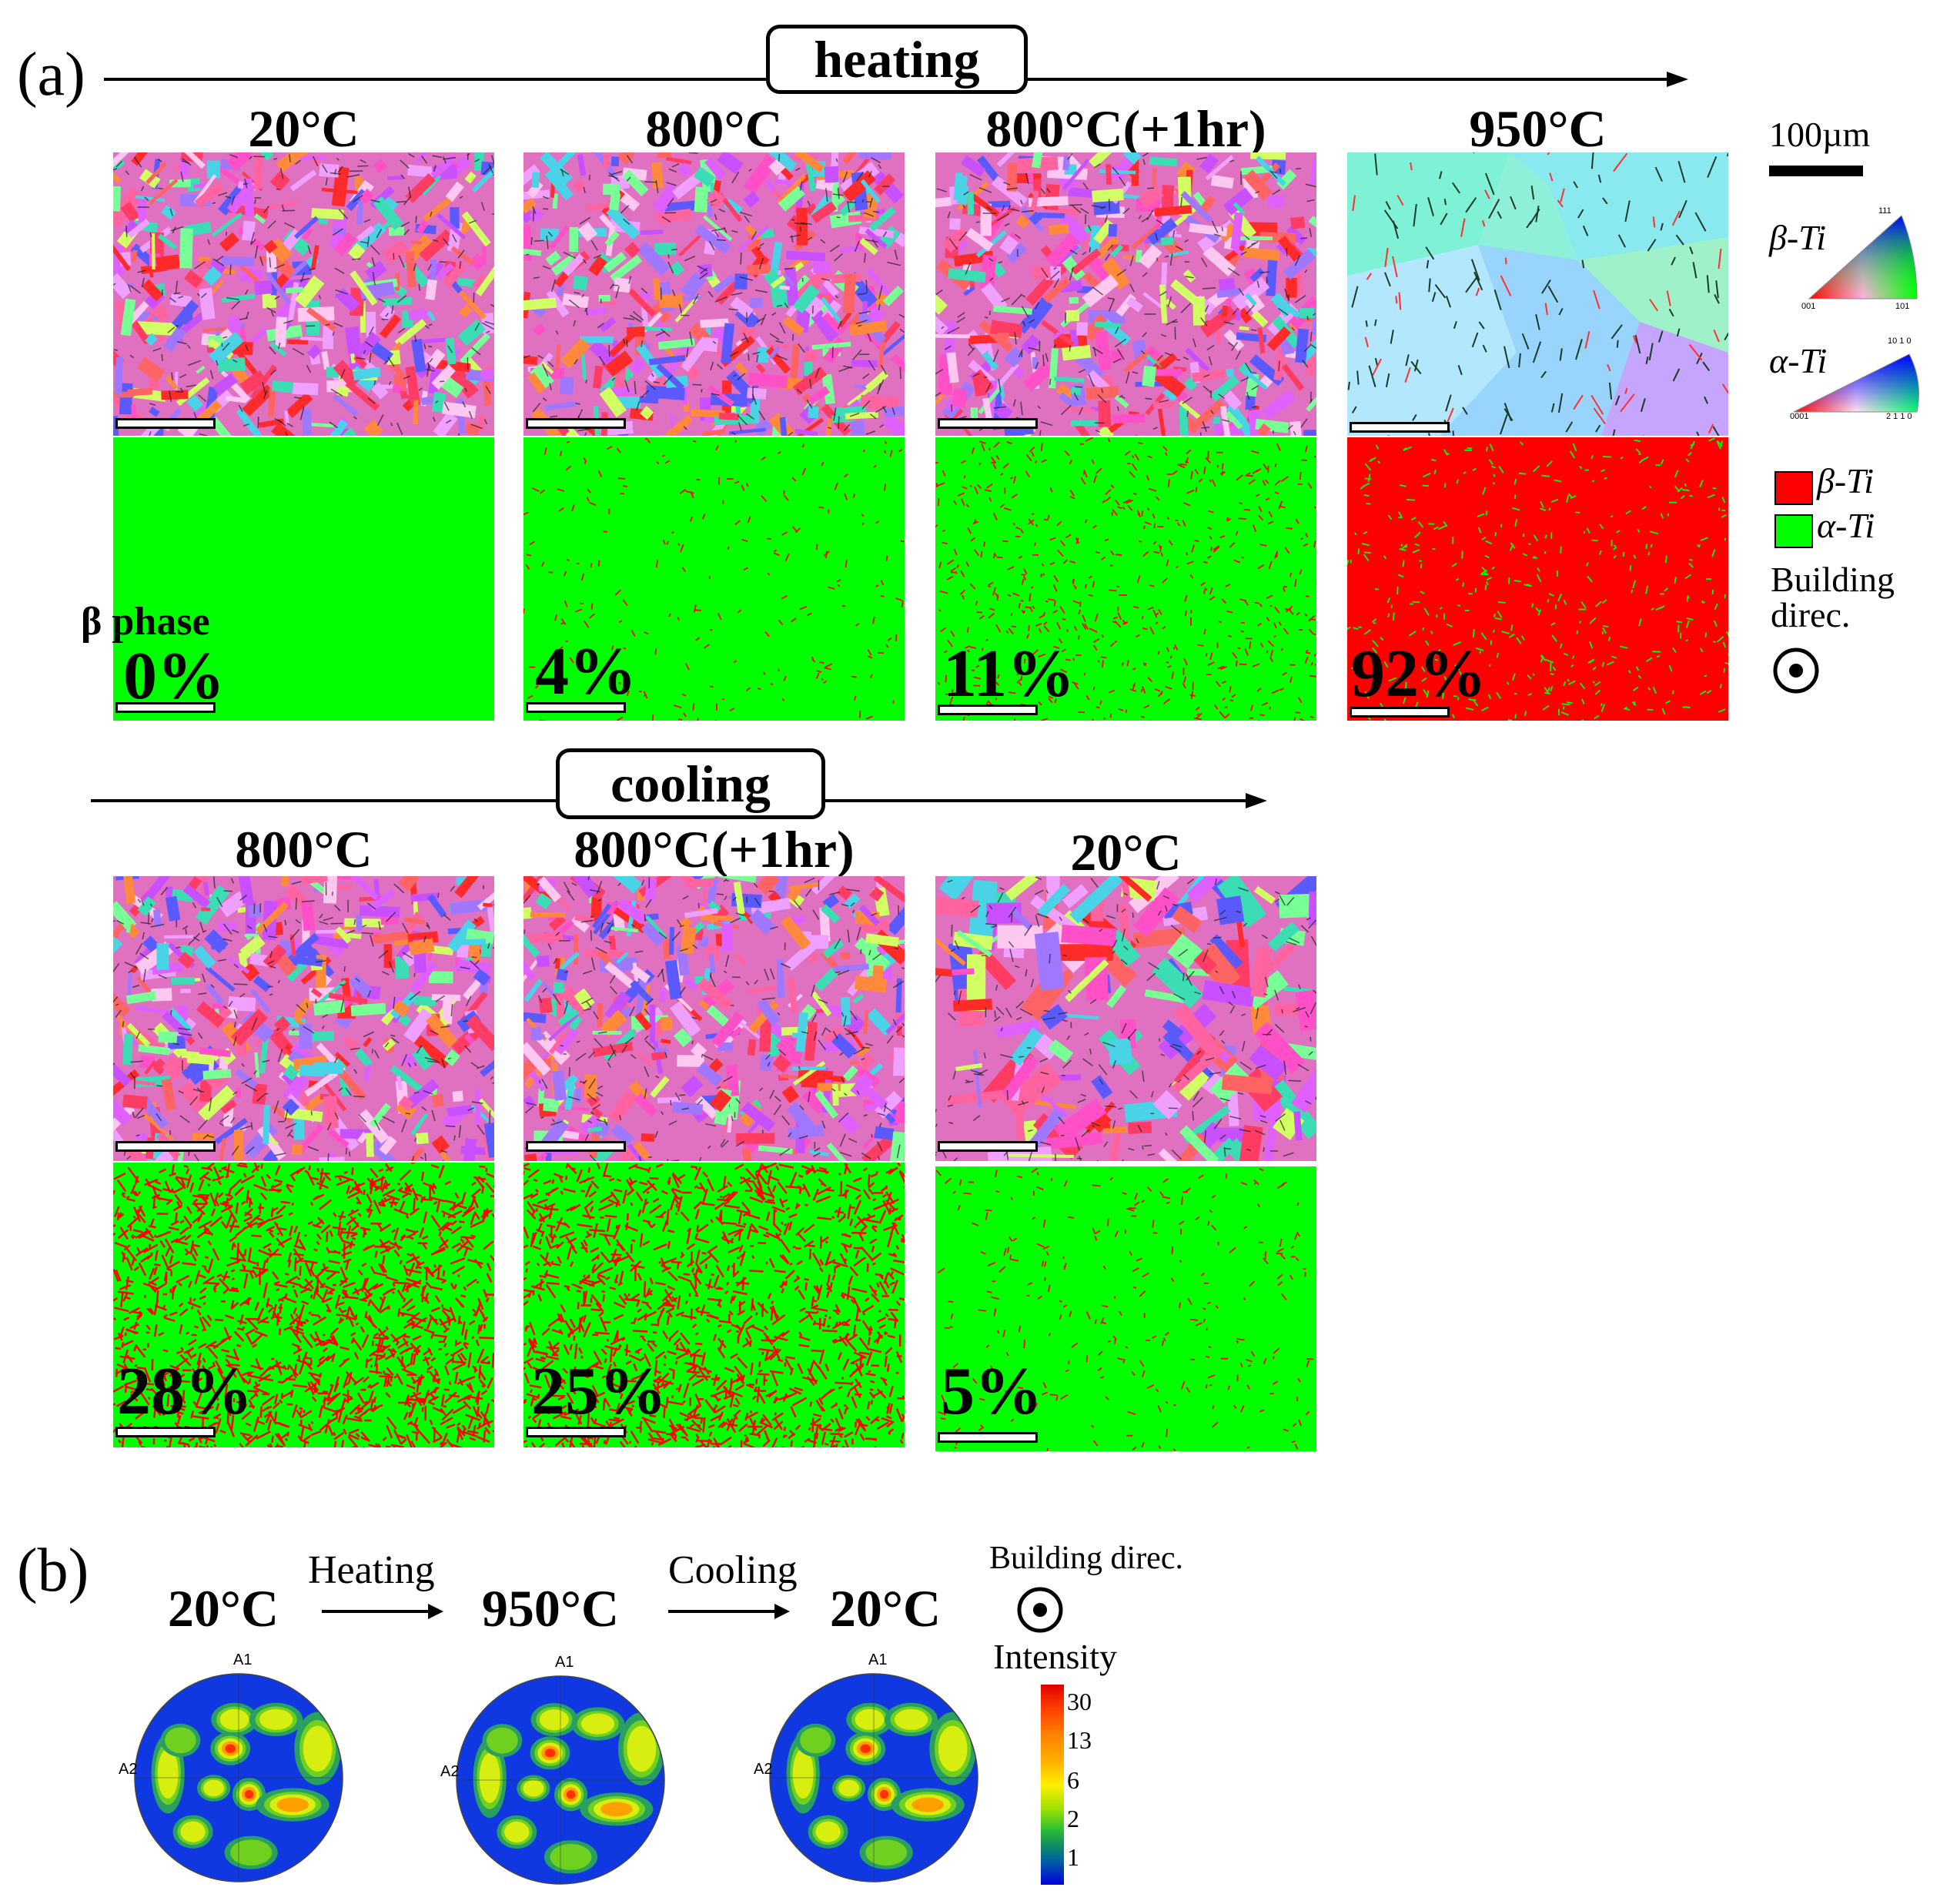 The height and width of the screenshot is (1904, 1940). What do you see at coordinates (714, 849) in the screenshot?
I see `cooling-temp-2: 800°C(+1hr)` at bounding box center [714, 849].